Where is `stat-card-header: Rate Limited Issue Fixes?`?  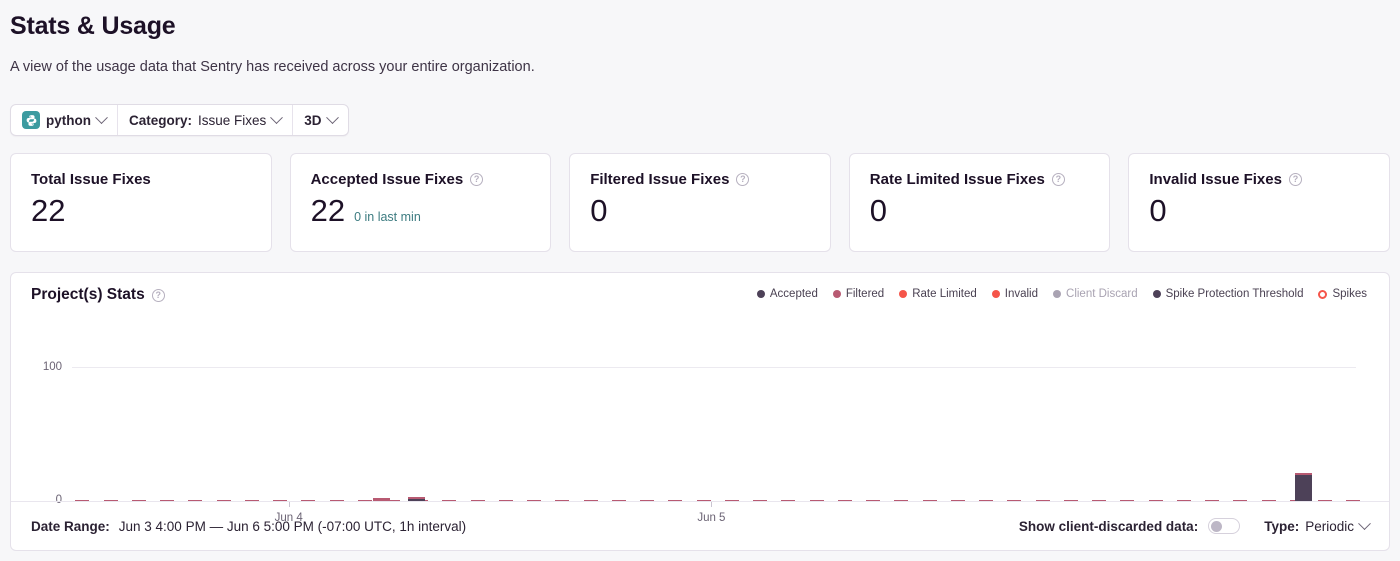 stat-card-header: Rate Limited Issue Fixes? is located at coordinates (980, 179).